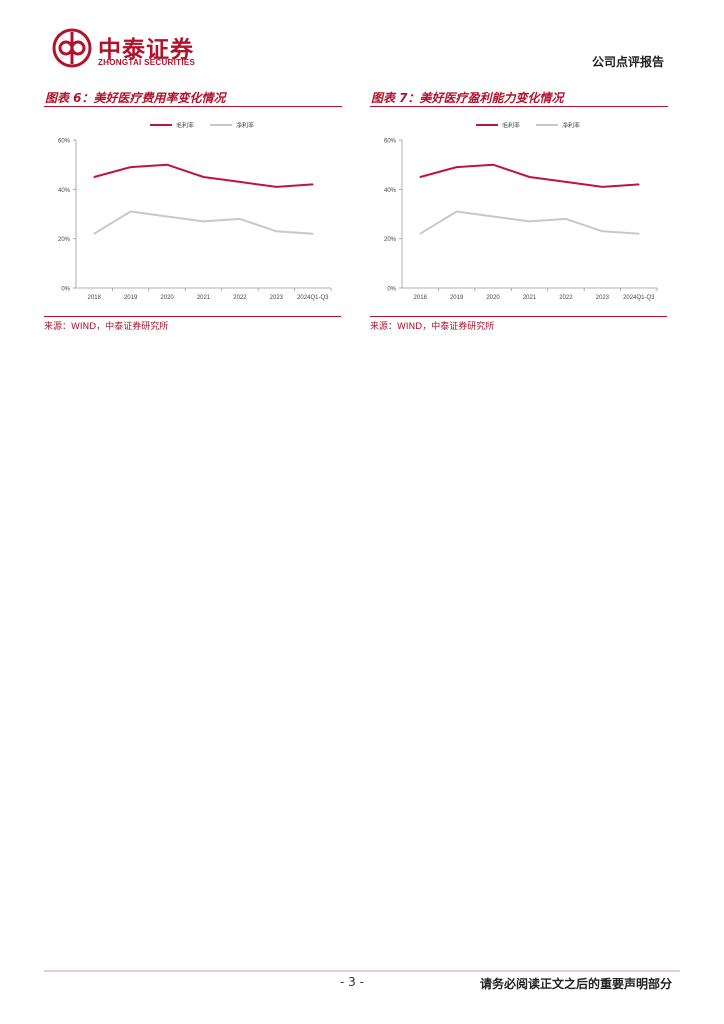  I want to click on zhongtai-logo-icon, so click(72, 48).